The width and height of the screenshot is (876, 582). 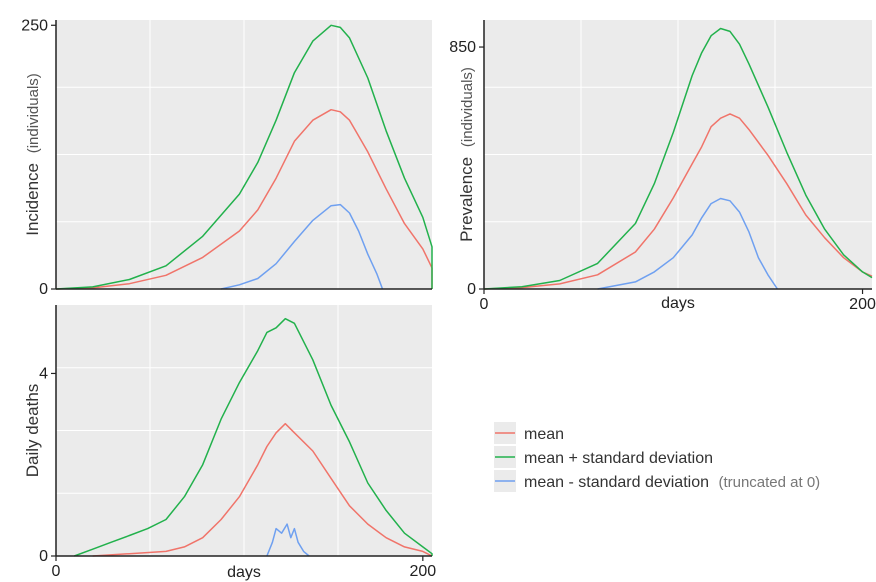 What do you see at coordinates (471, 289) in the screenshot?
I see `prevalence-y-tick-label: 0` at bounding box center [471, 289].